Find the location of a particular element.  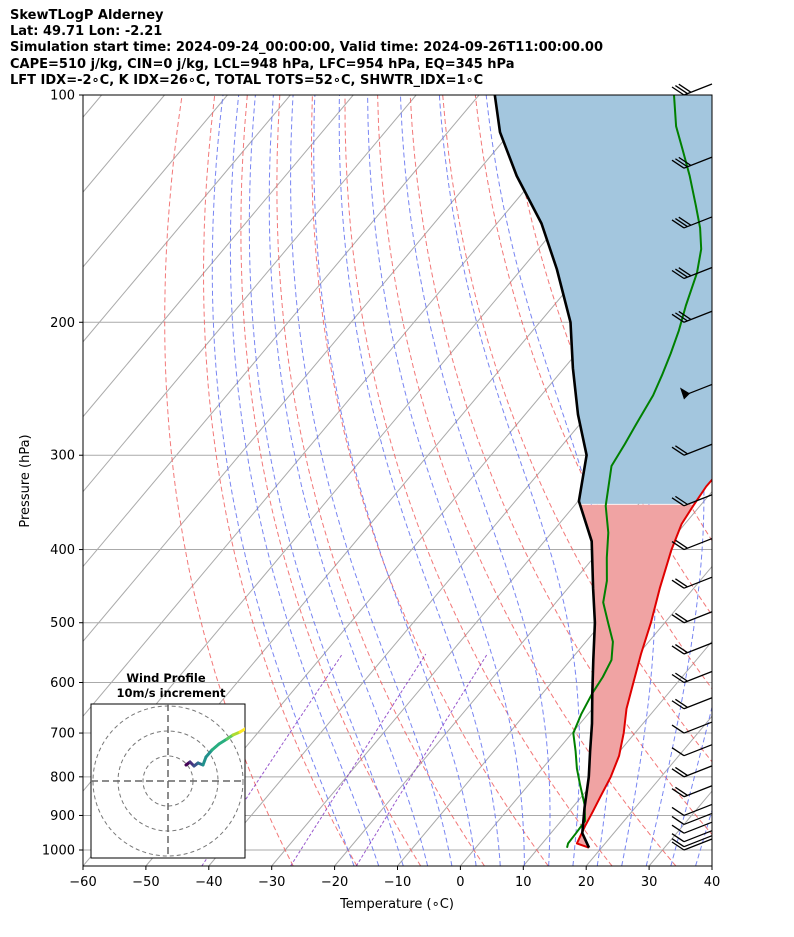

y-axis-label: Pressure (hPa) is located at coordinates (25, 480).